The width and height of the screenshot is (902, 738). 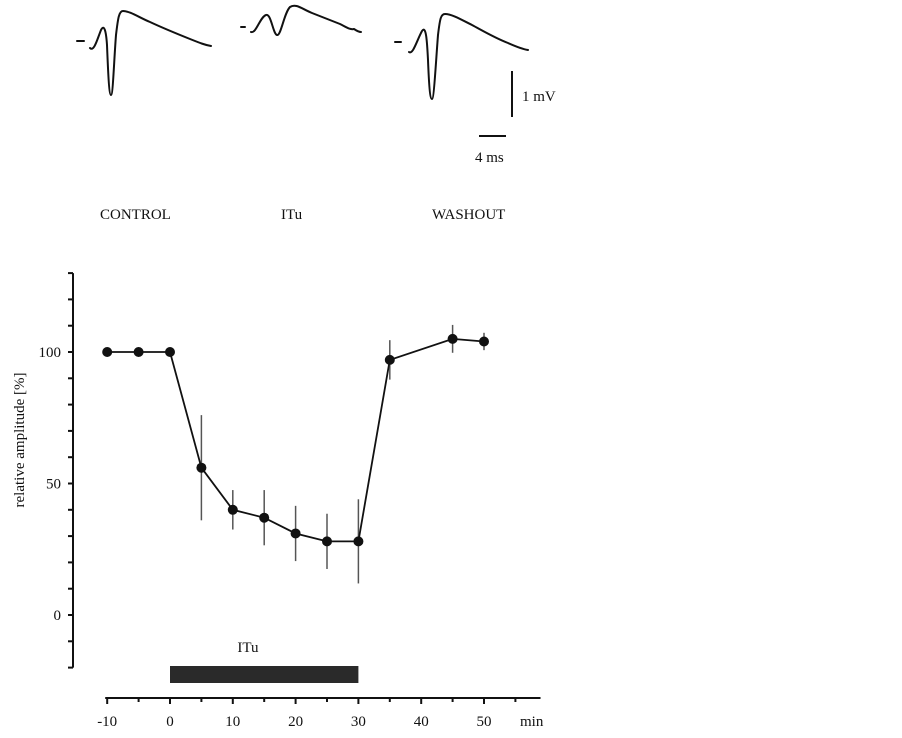 What do you see at coordinates (144, 53) in the screenshot?
I see `control-trace` at bounding box center [144, 53].